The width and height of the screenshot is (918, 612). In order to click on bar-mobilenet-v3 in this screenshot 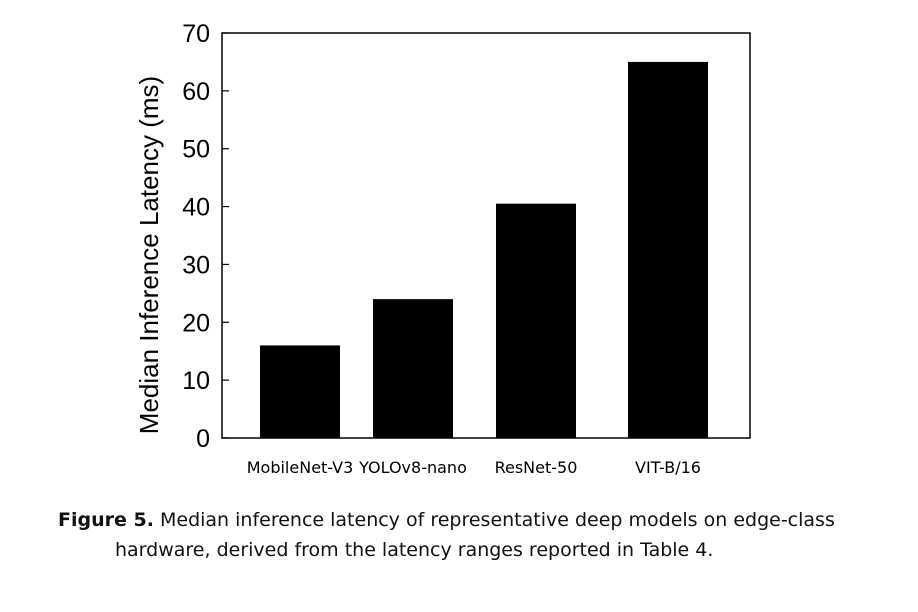, I will do `click(300, 391)`.